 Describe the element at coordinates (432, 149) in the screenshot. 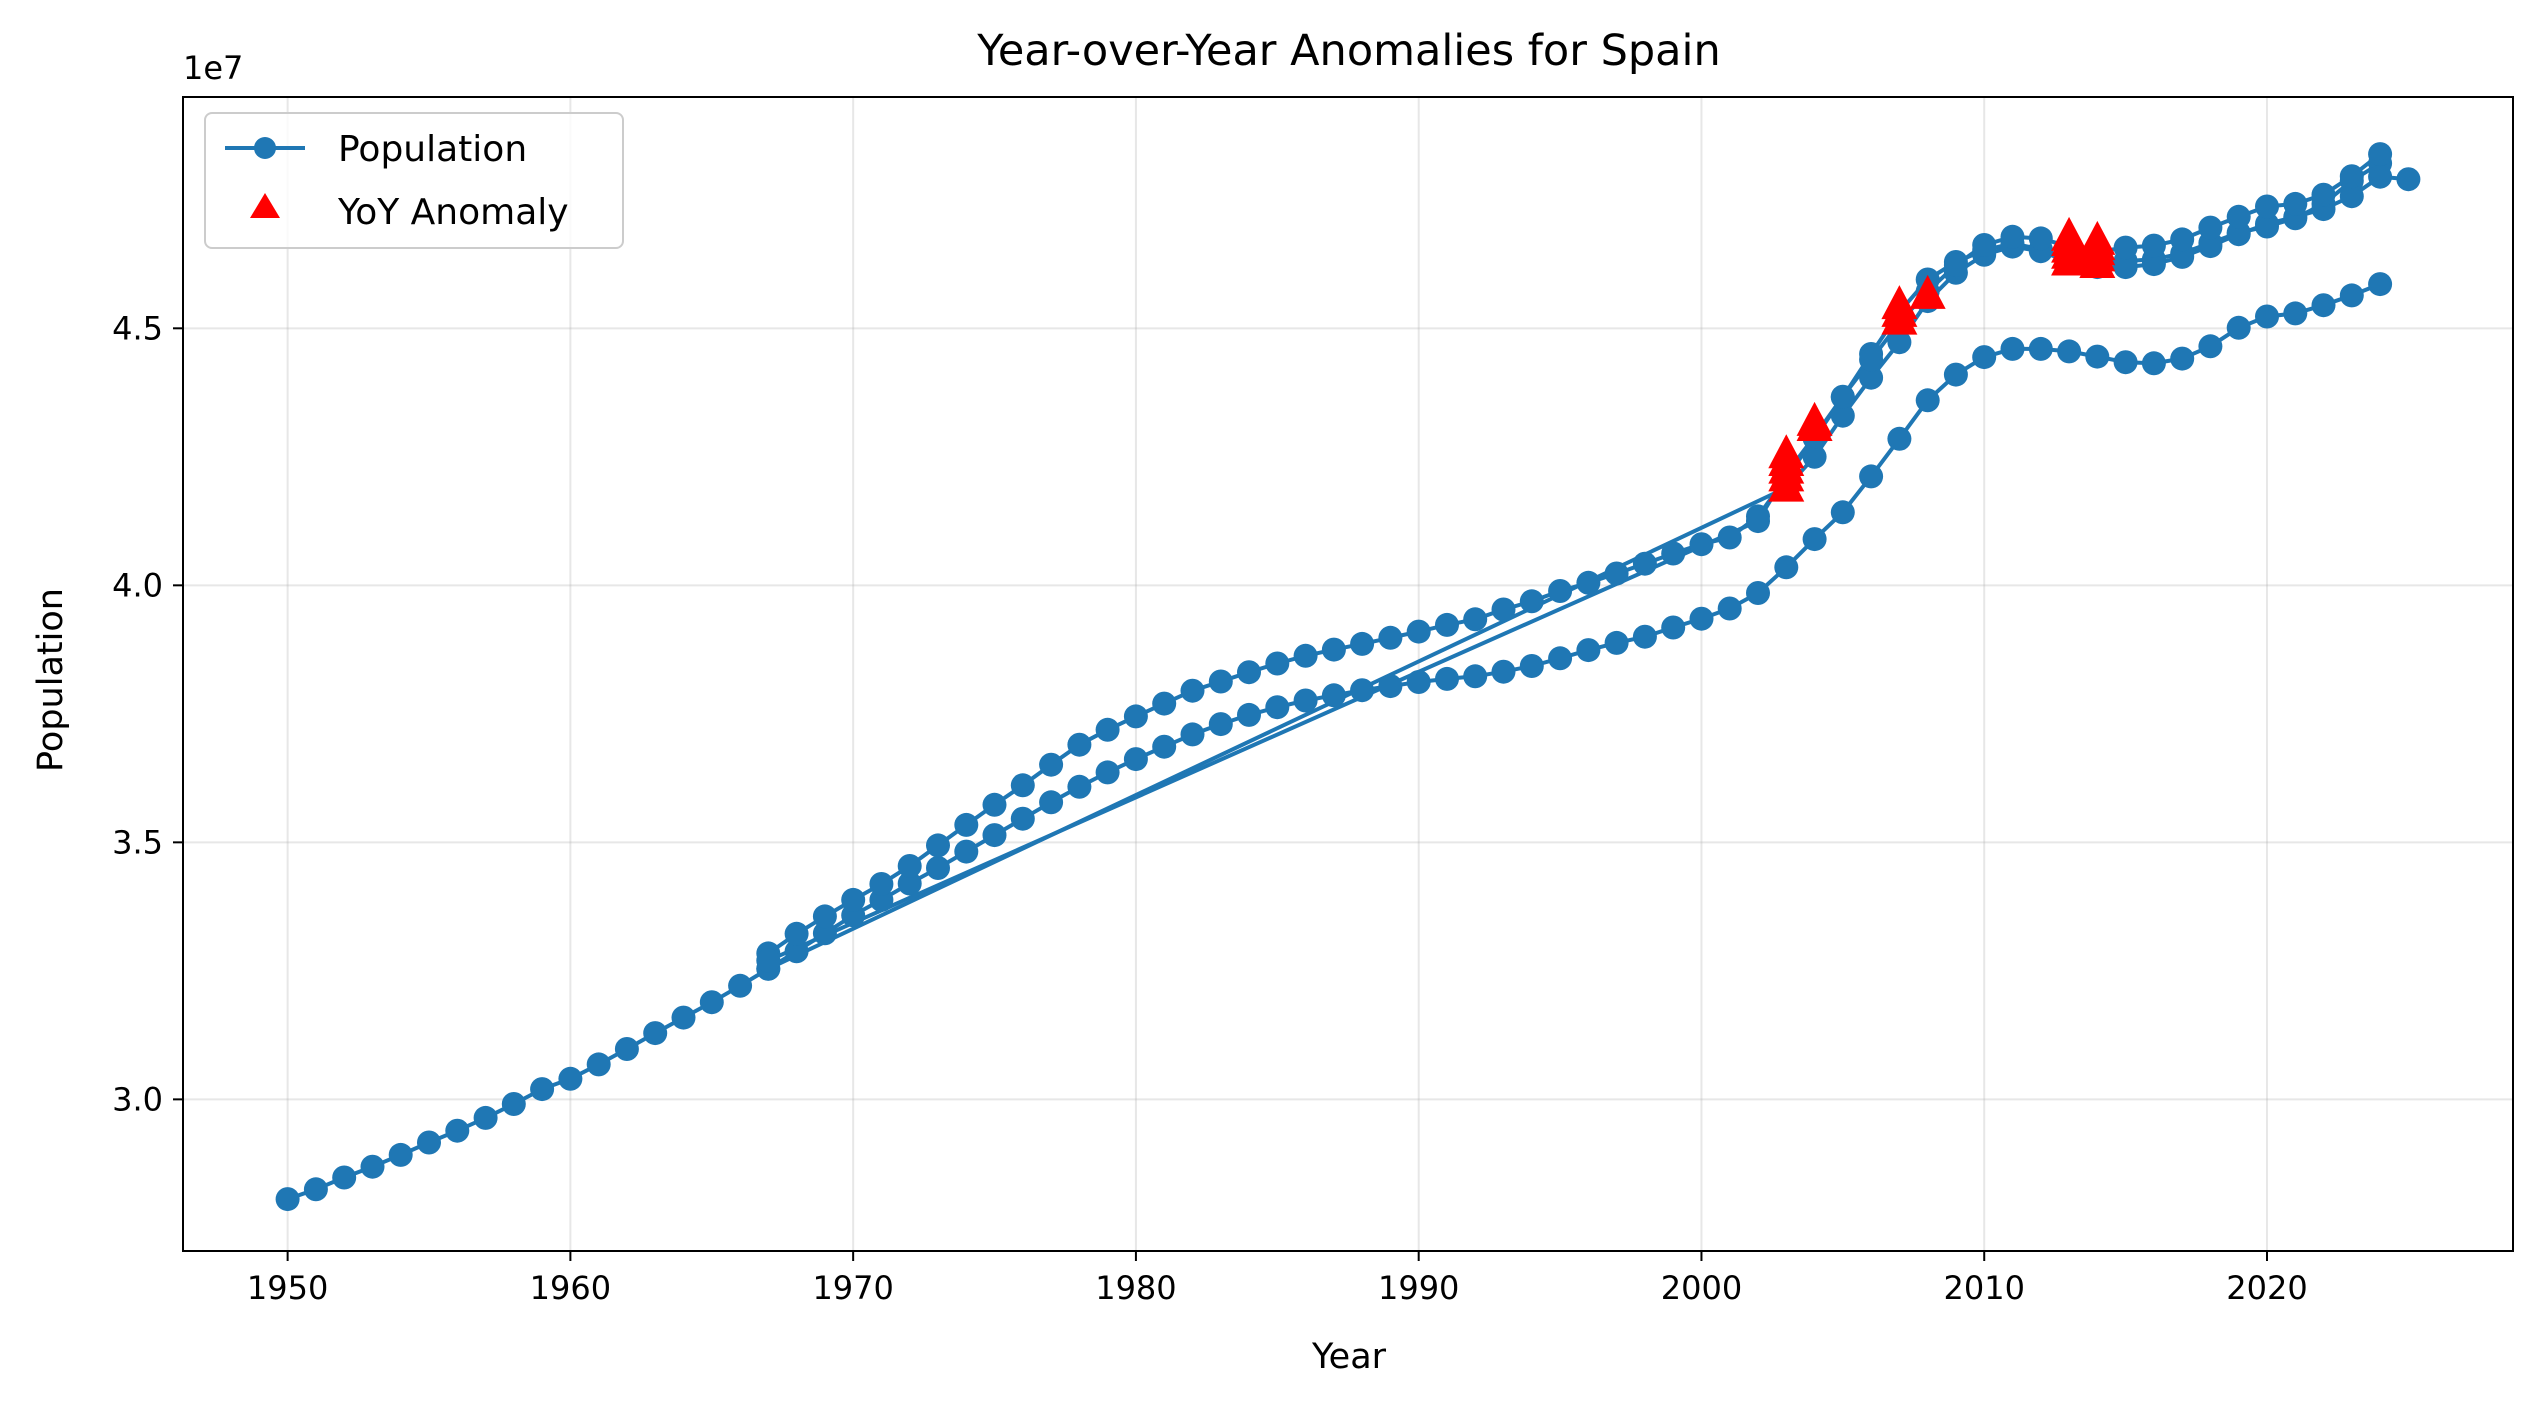

I see `legend-population-label: Population` at that location.